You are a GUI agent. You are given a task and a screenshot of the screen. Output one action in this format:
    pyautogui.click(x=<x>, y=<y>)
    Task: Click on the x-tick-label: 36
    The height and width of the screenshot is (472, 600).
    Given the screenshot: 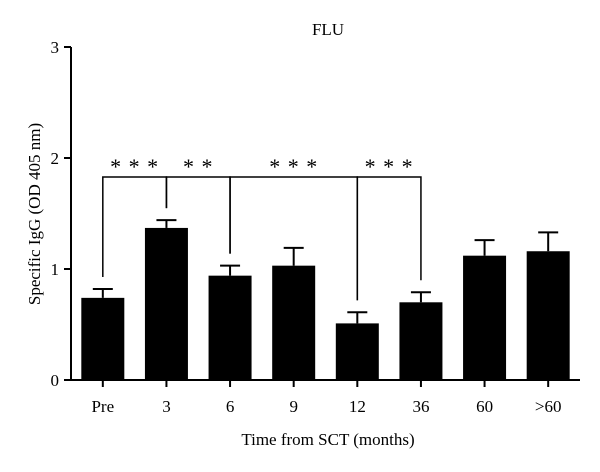 What is the action you would take?
    pyautogui.click(x=420, y=406)
    